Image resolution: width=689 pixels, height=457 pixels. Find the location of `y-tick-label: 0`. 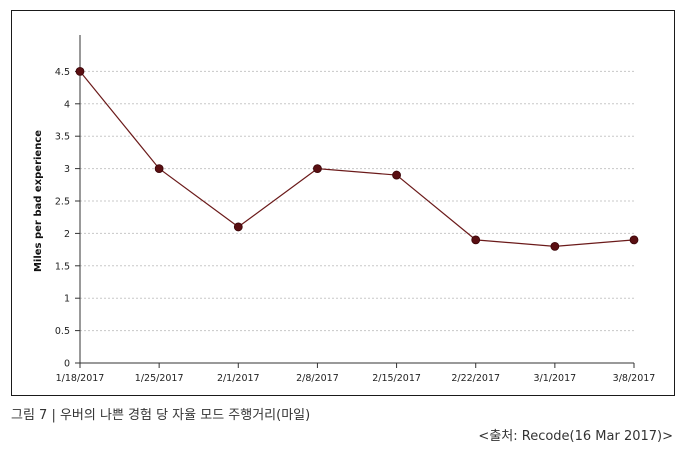

y-tick-label: 0 is located at coordinates (67, 364).